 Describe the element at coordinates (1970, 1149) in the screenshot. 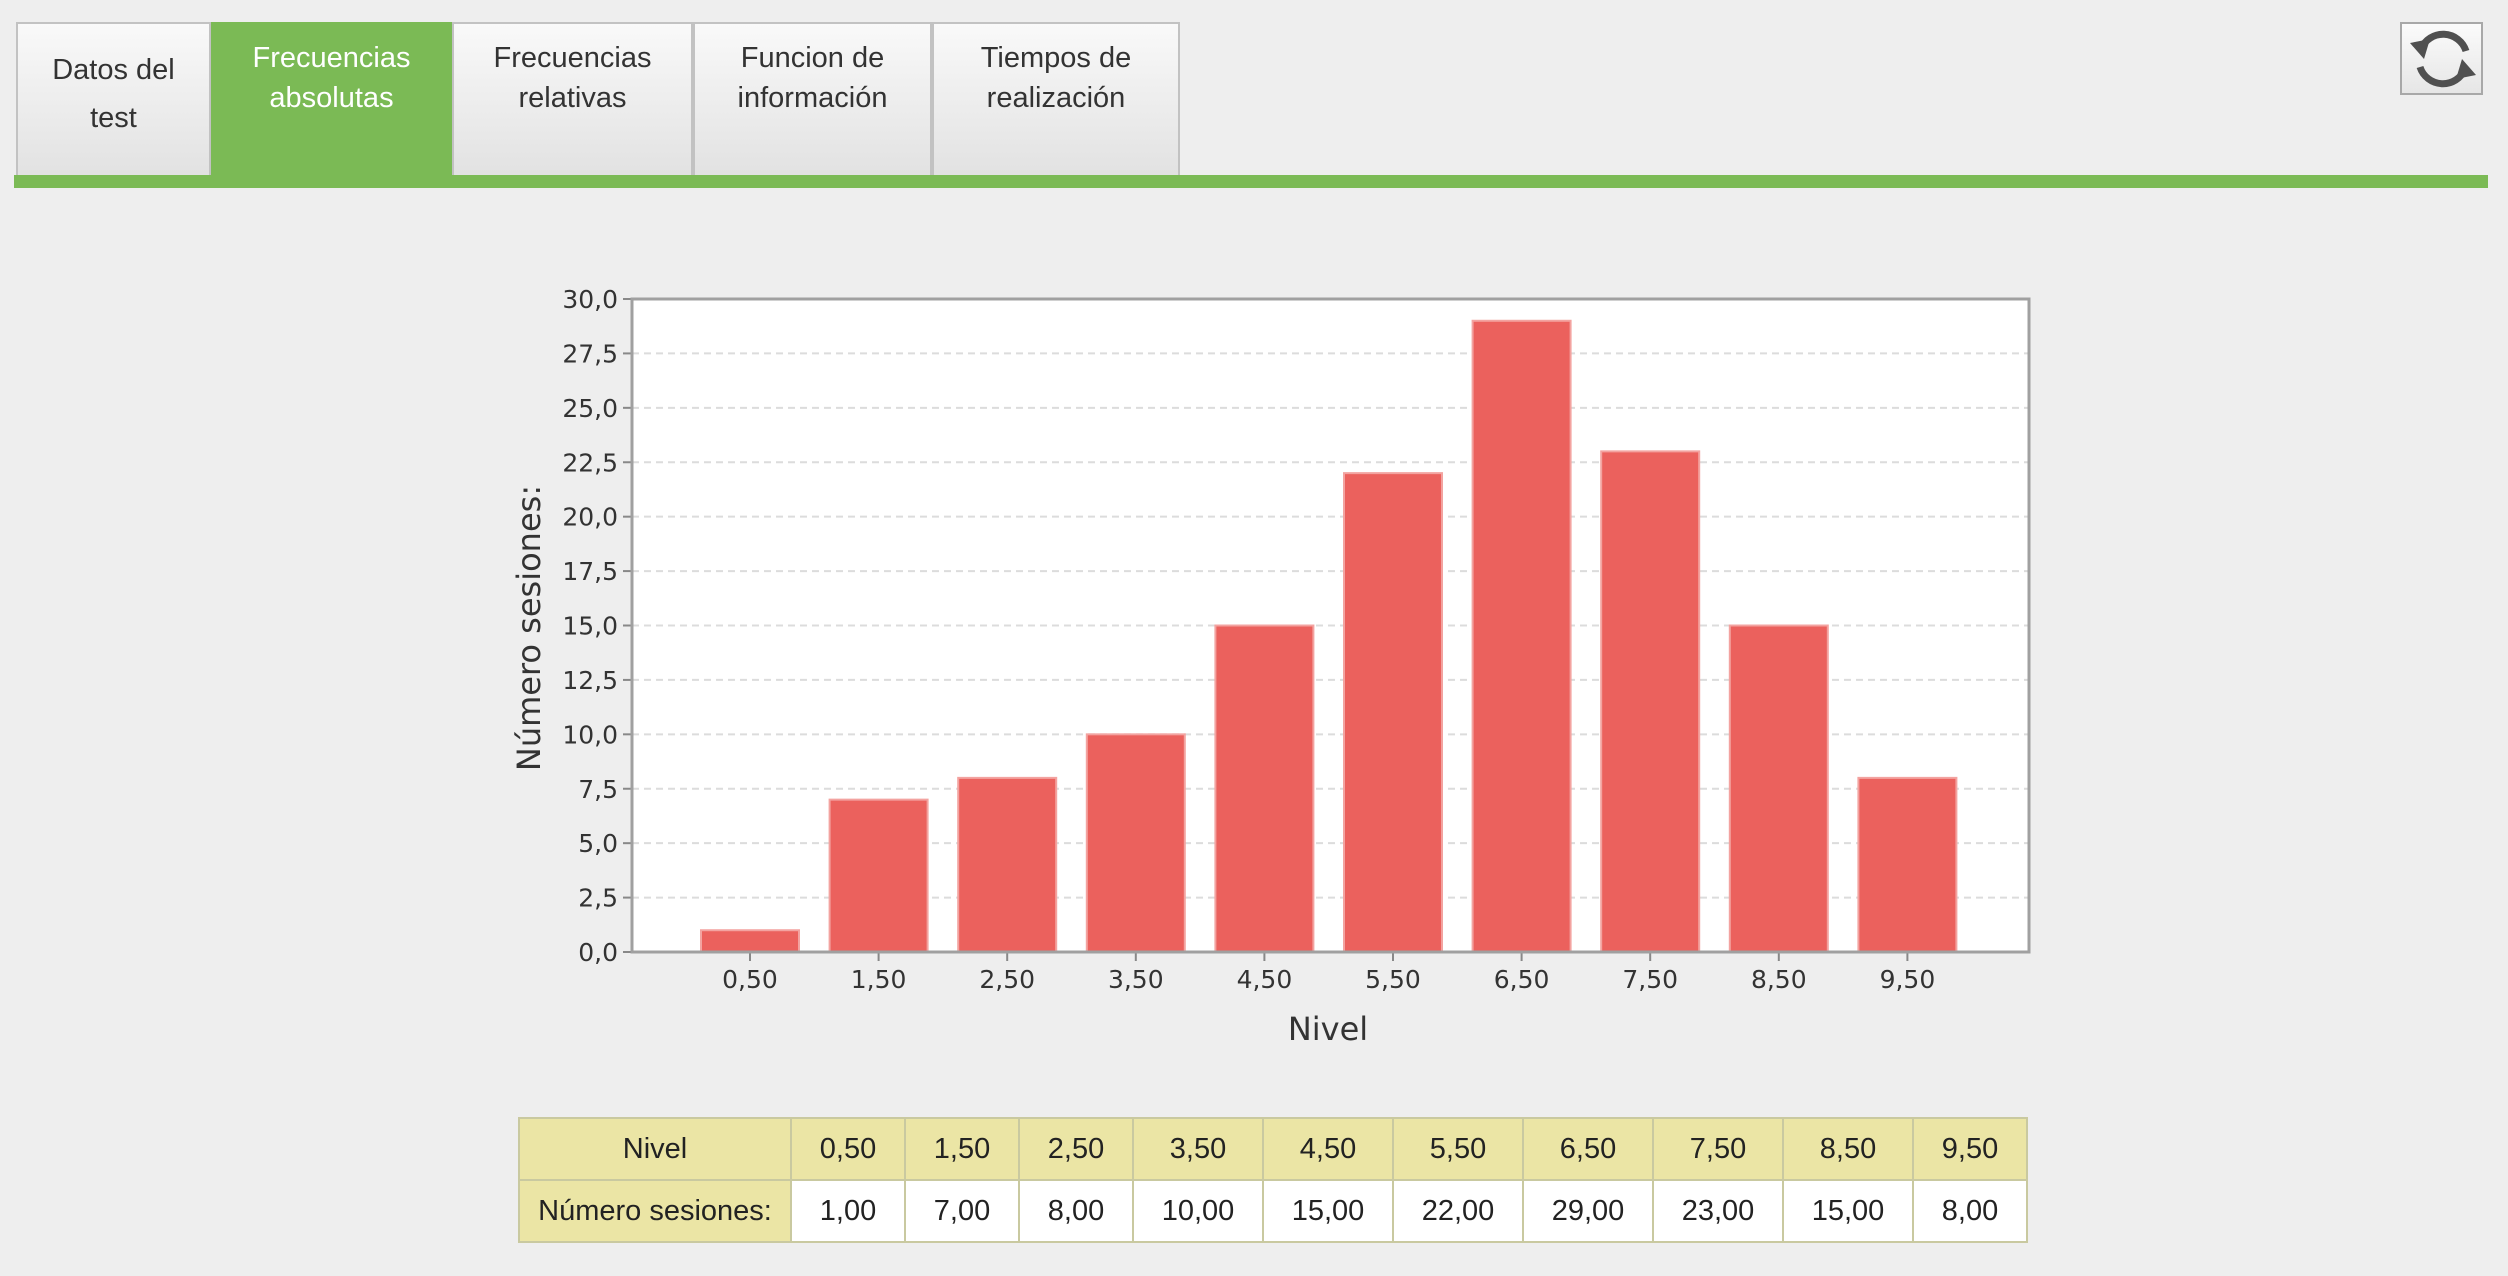

I see `table-header-cell: 9,50` at that location.